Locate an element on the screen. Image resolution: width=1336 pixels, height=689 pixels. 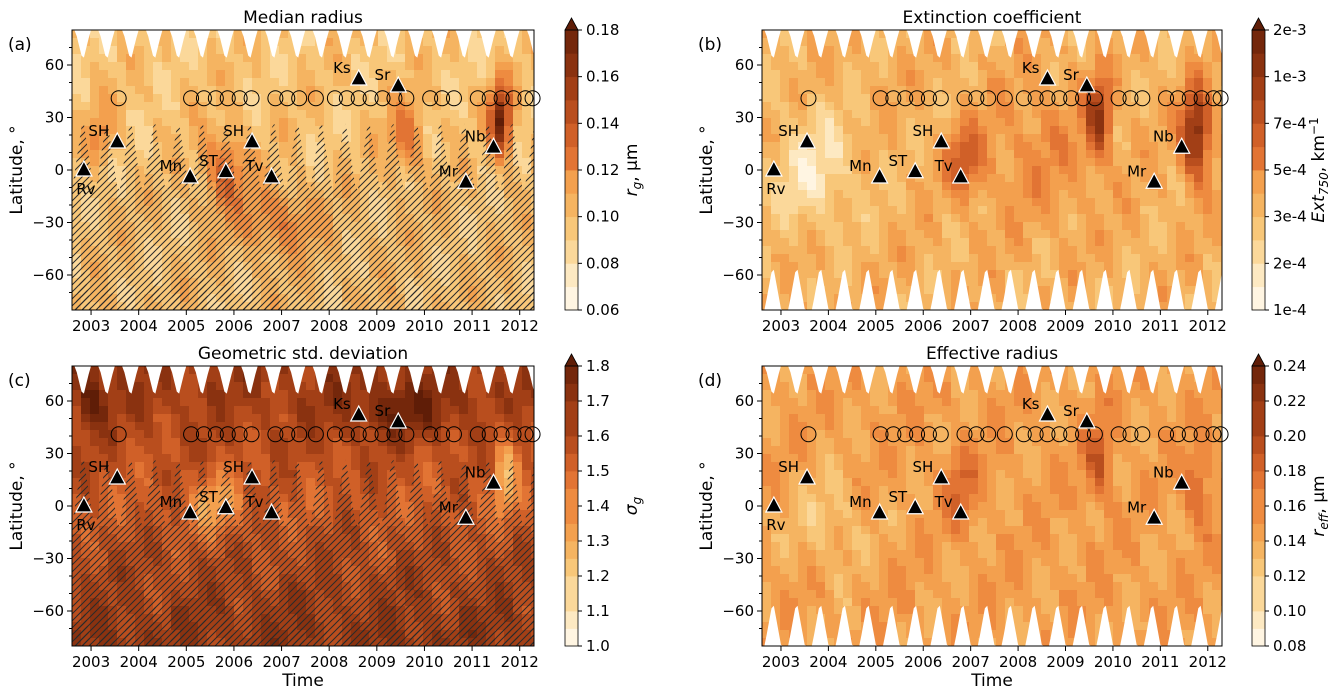
eruption-label: Tv is located at coordinates (254, 166).